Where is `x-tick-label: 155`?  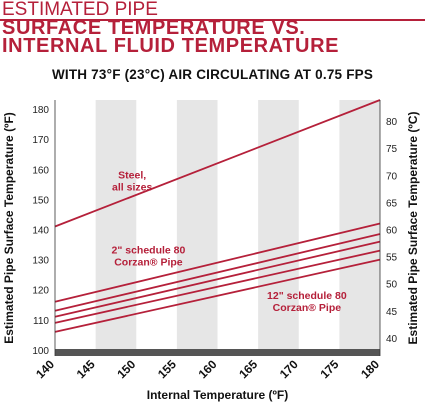 x-tick-label: 155 is located at coordinates (167, 369).